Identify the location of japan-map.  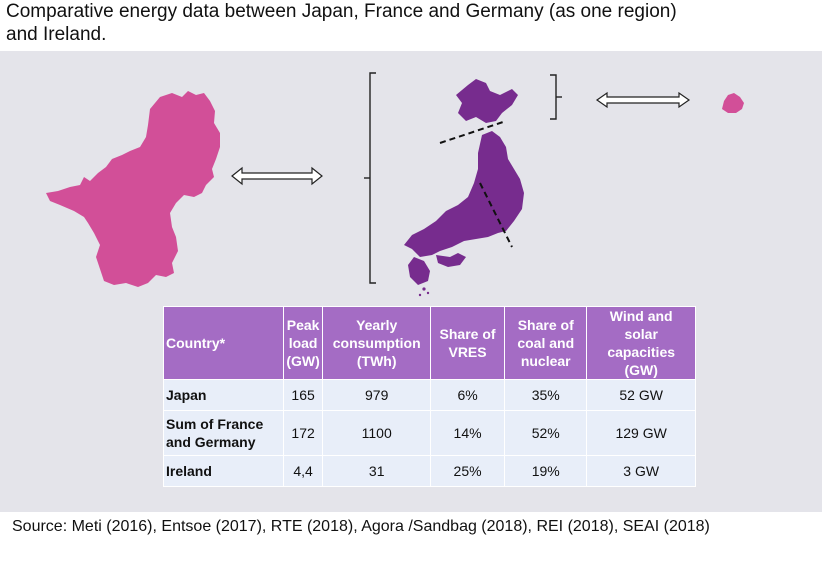
(464, 188).